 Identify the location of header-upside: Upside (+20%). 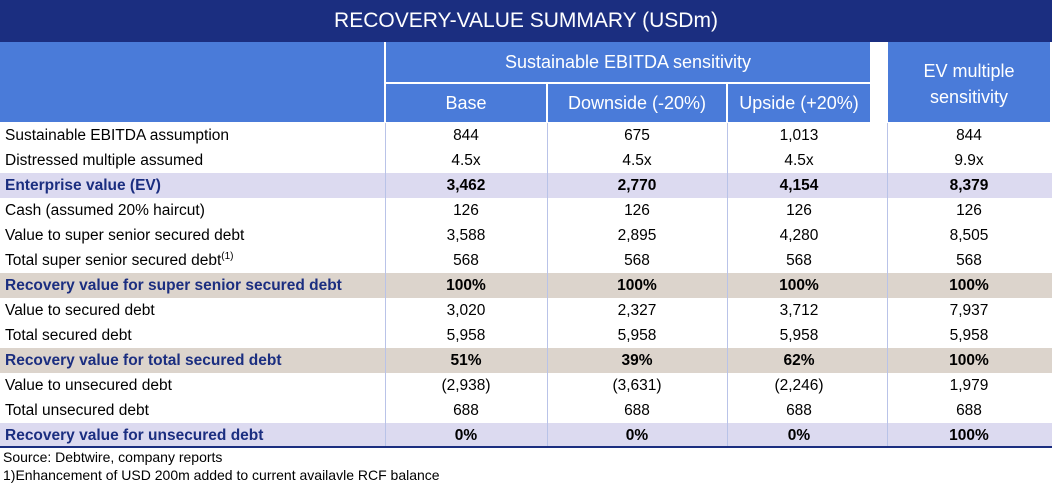
(799, 103).